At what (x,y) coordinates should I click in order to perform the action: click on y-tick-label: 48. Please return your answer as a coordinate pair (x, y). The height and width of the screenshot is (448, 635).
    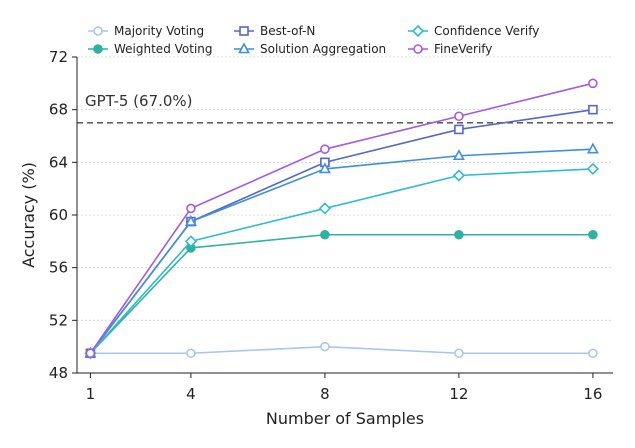
    Looking at the image, I should click on (58, 373).